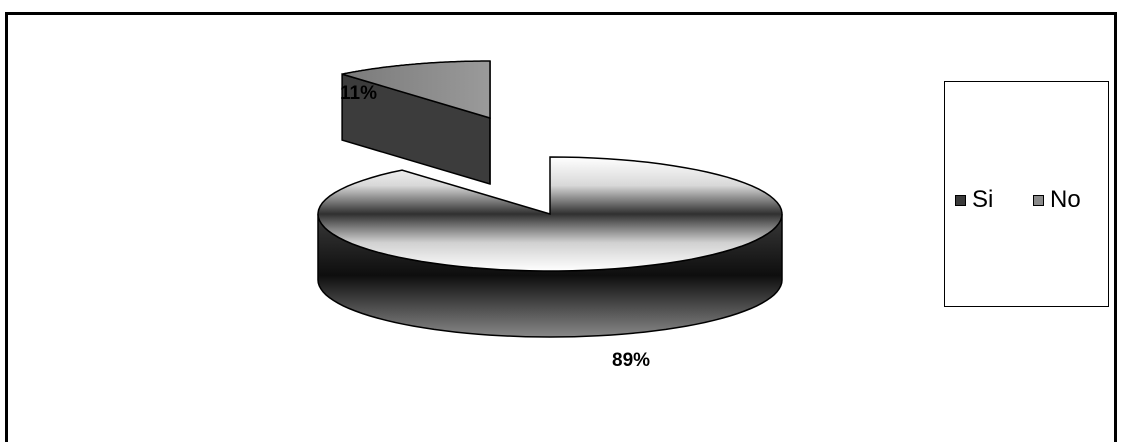 The width and height of the screenshot is (1125, 442). What do you see at coordinates (983, 199) in the screenshot?
I see `legend-label-si: Si` at bounding box center [983, 199].